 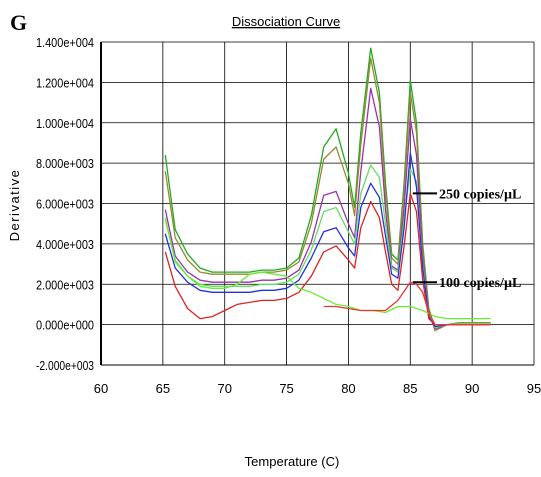 I want to click on x-tick-label: 60, so click(x=101, y=388).